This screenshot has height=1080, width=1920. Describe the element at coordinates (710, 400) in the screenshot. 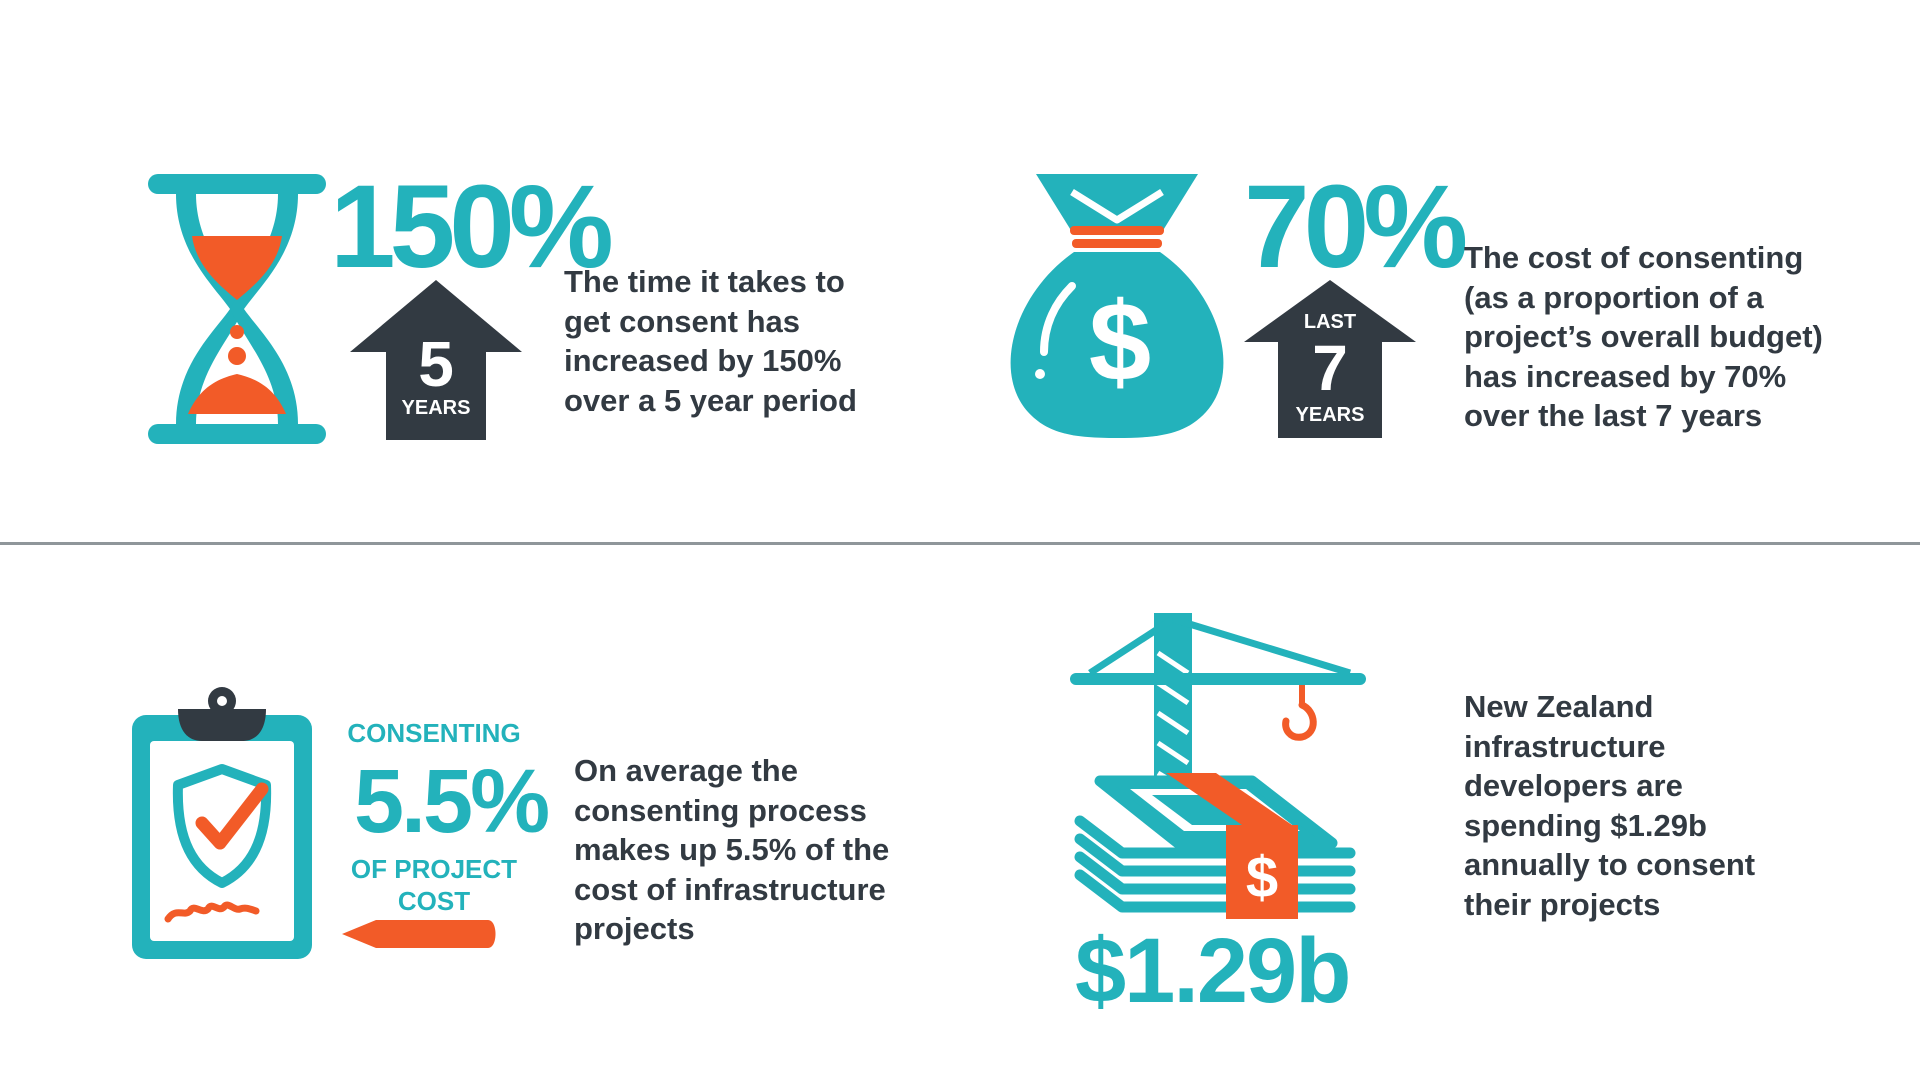

I see `stat1-description-line: over a 5 year period` at that location.